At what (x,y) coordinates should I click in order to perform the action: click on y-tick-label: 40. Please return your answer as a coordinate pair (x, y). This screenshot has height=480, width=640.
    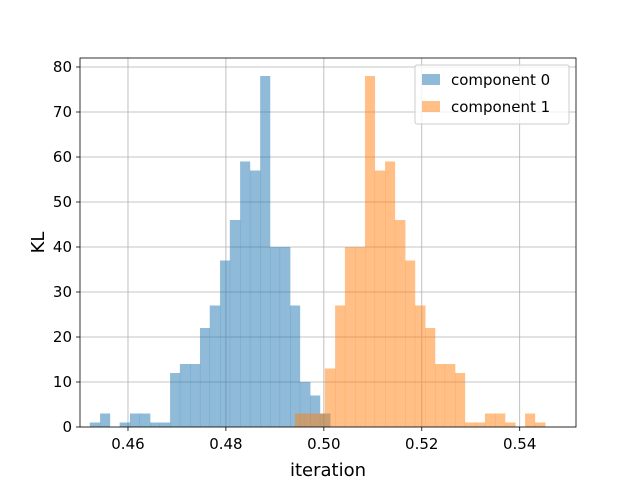
    Looking at the image, I should click on (62, 247).